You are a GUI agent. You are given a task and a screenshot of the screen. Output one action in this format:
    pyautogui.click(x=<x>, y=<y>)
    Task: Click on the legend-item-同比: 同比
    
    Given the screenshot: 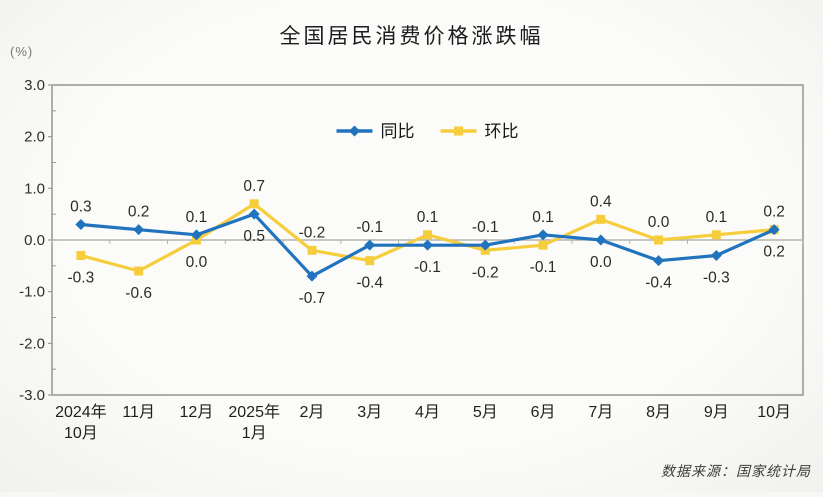 What is the action you would take?
    pyautogui.click(x=375, y=131)
    